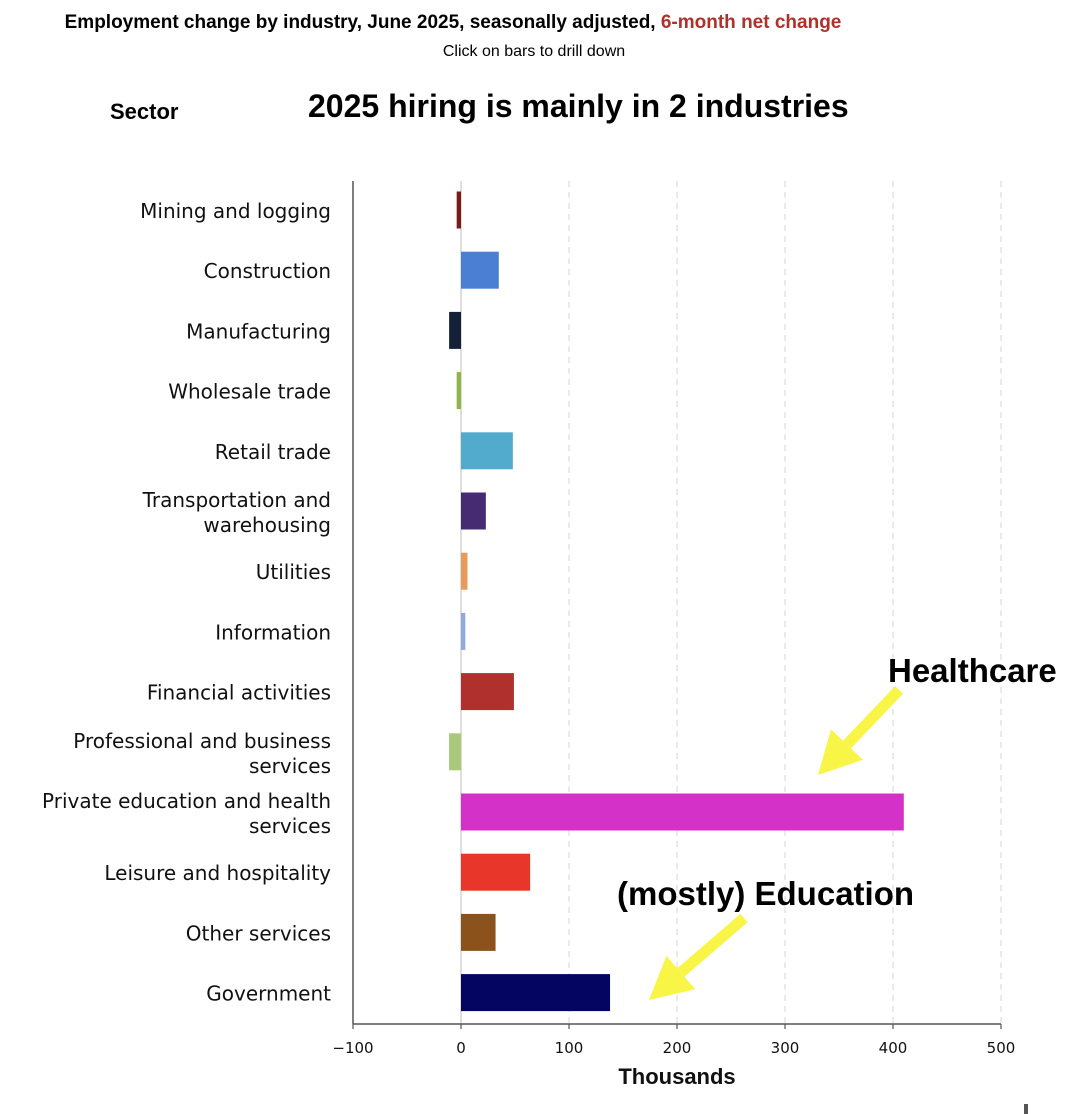 Image resolution: width=1071 pixels, height=1114 pixels. I want to click on bar-wholesale-trade, so click(458, 391).